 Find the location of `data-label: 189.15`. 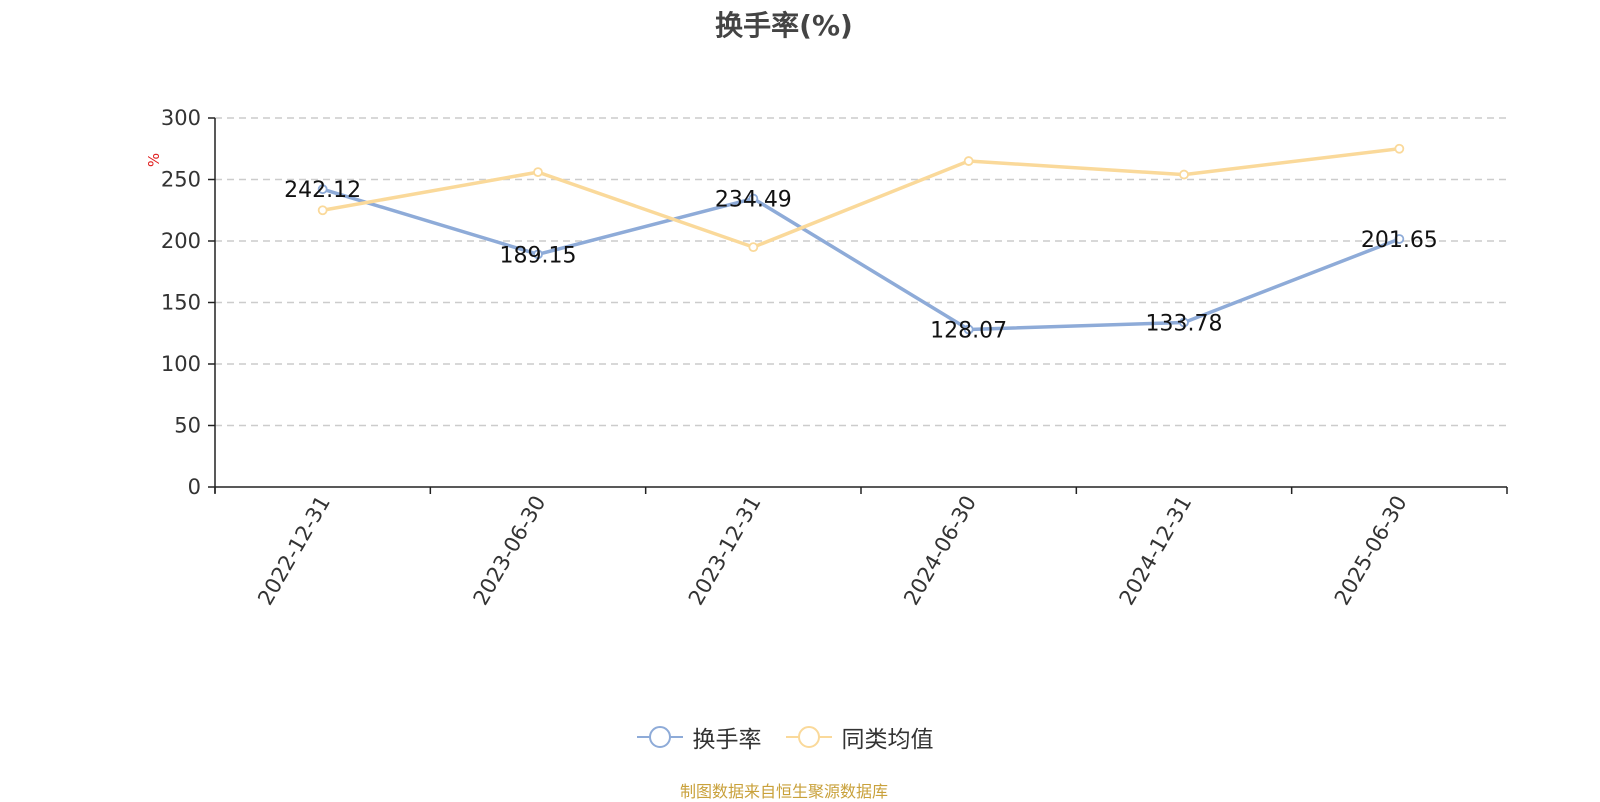

data-label: 189.15 is located at coordinates (538, 255).